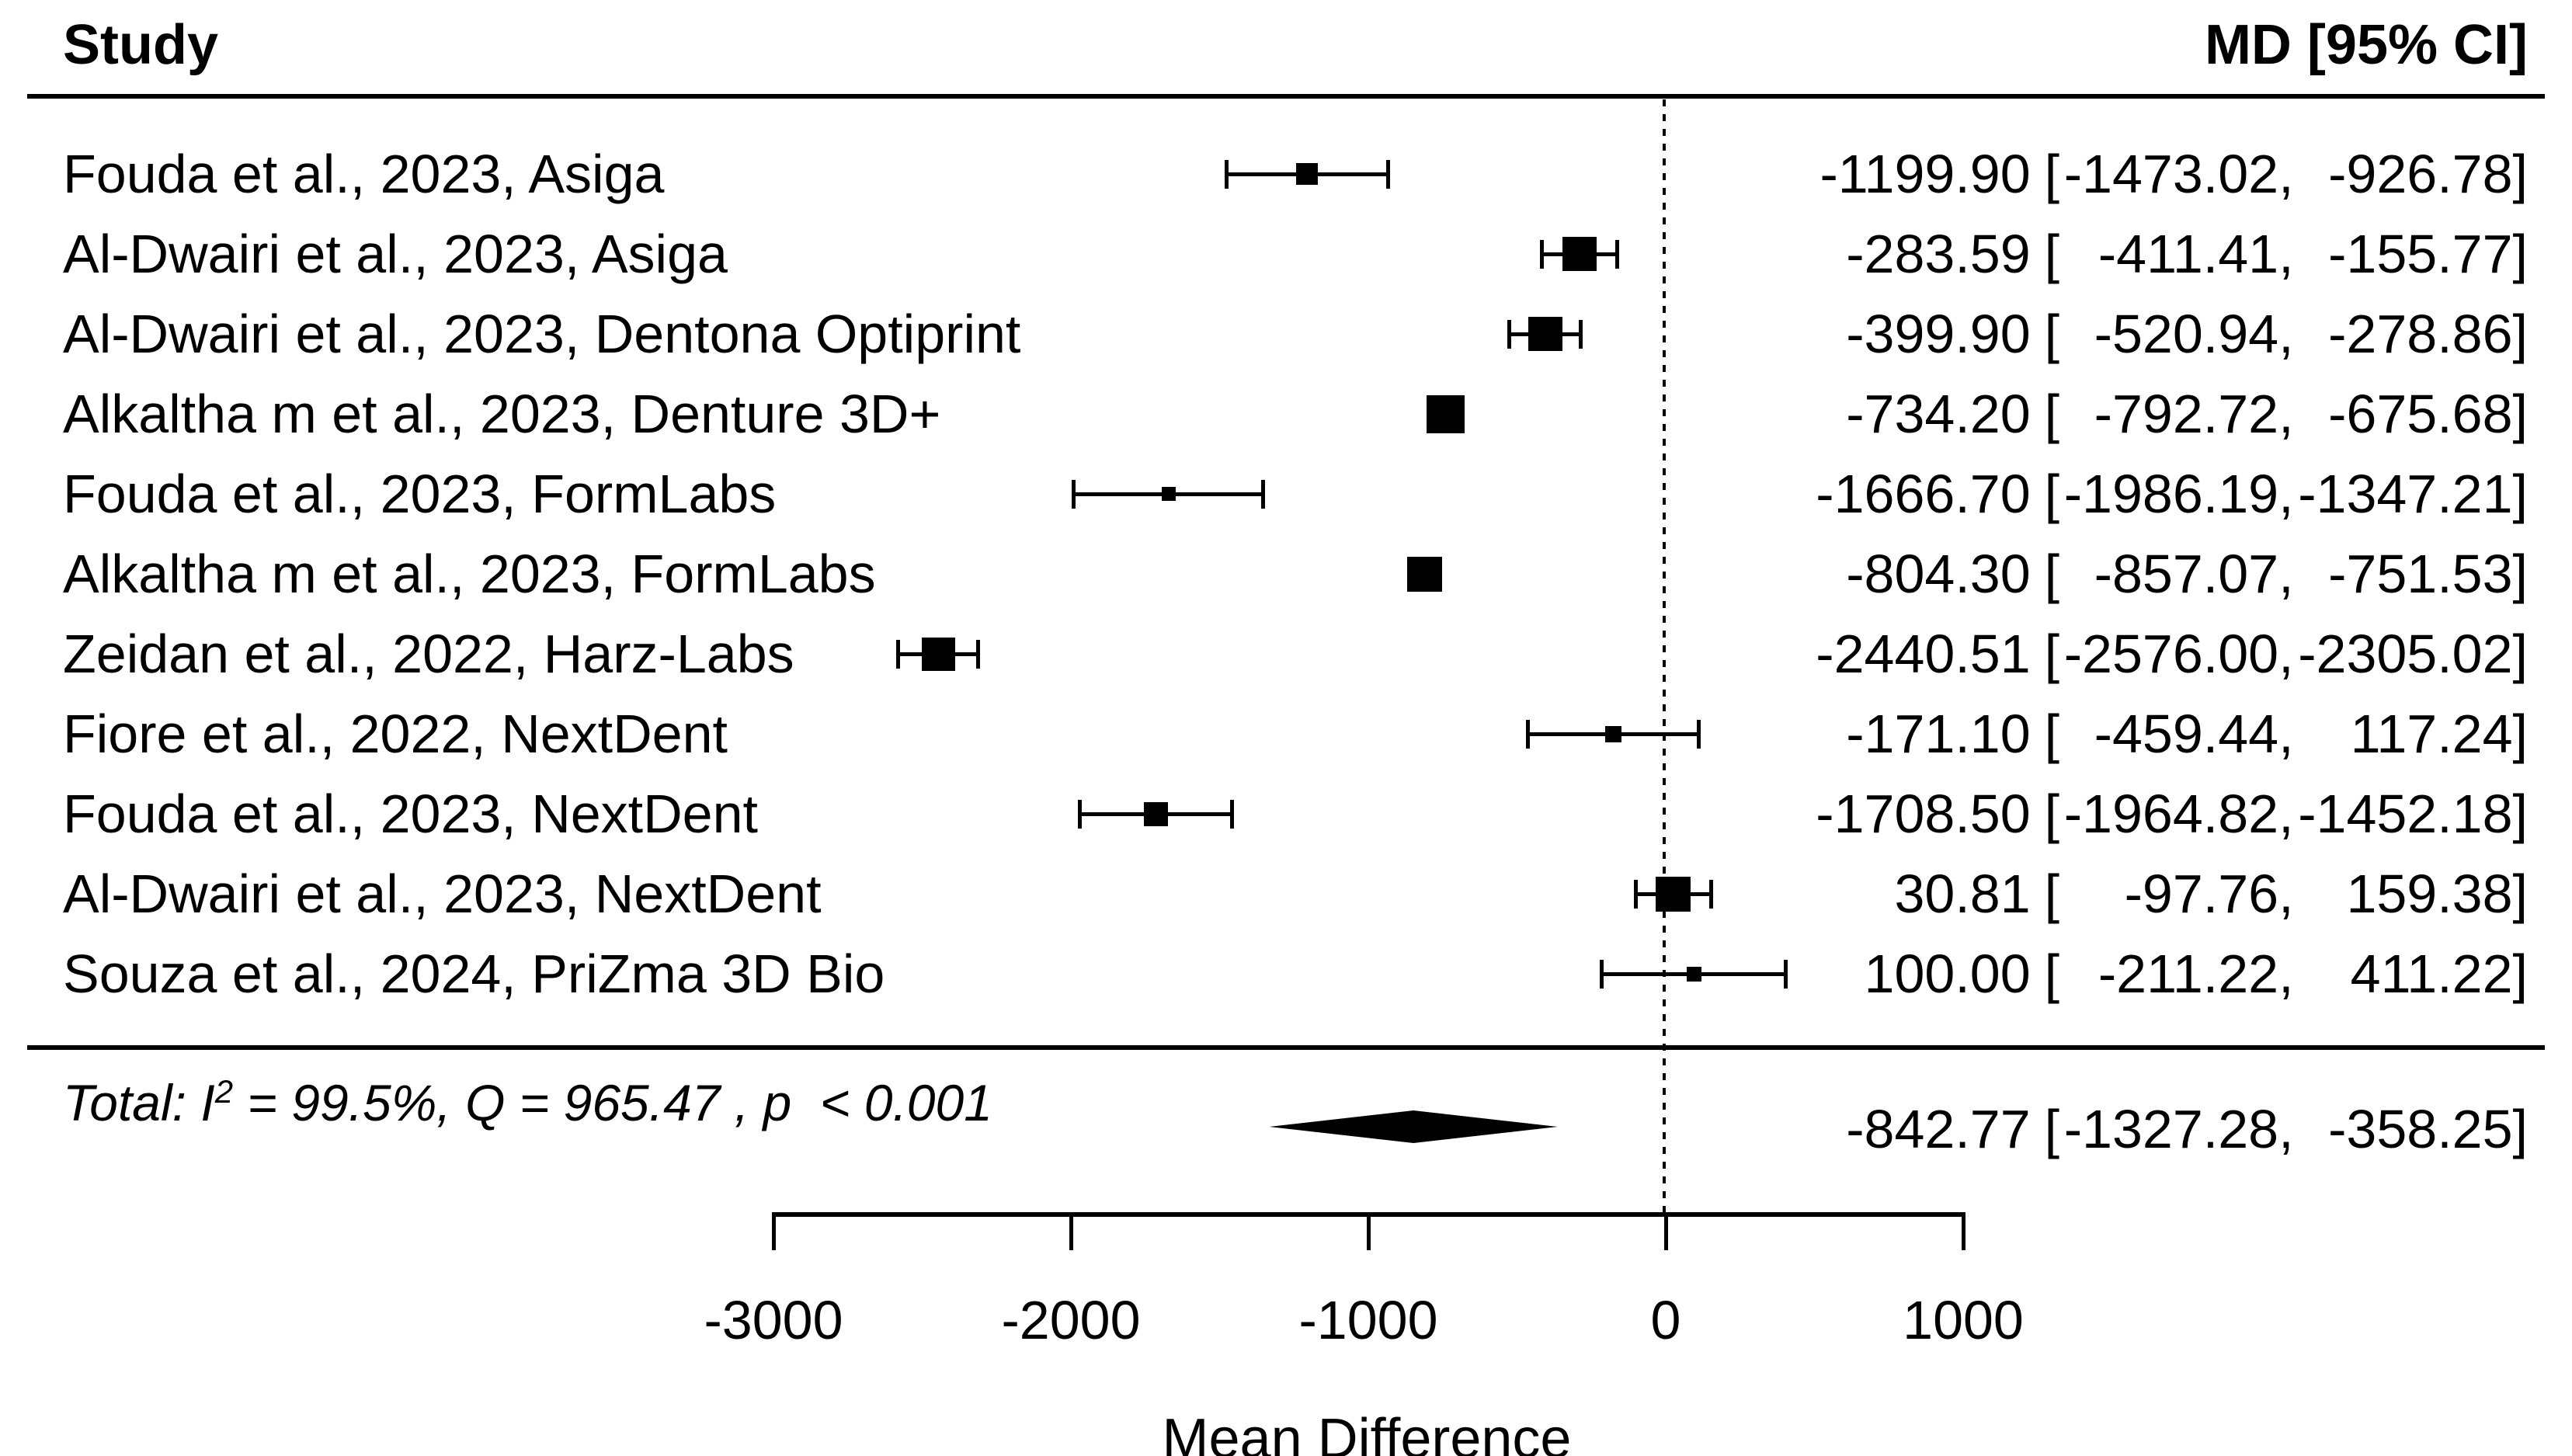 This screenshot has width=2572, height=1456. Describe the element at coordinates (2405, 494) in the screenshot. I see `ci-high-value: -1347.21` at that location.